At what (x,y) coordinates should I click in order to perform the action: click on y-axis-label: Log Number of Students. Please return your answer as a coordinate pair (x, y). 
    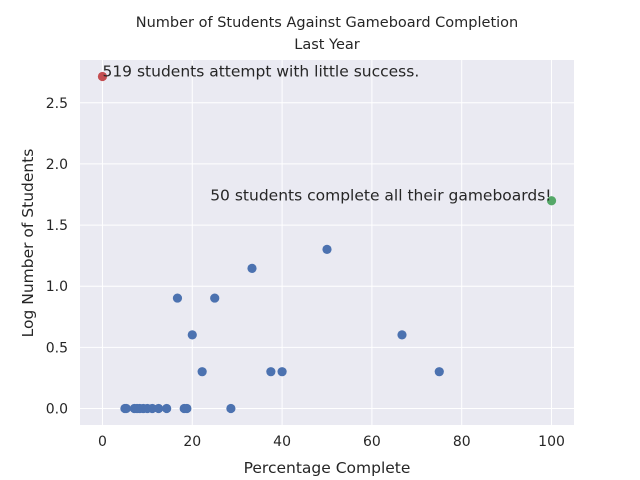
    Looking at the image, I should click on (28, 243).